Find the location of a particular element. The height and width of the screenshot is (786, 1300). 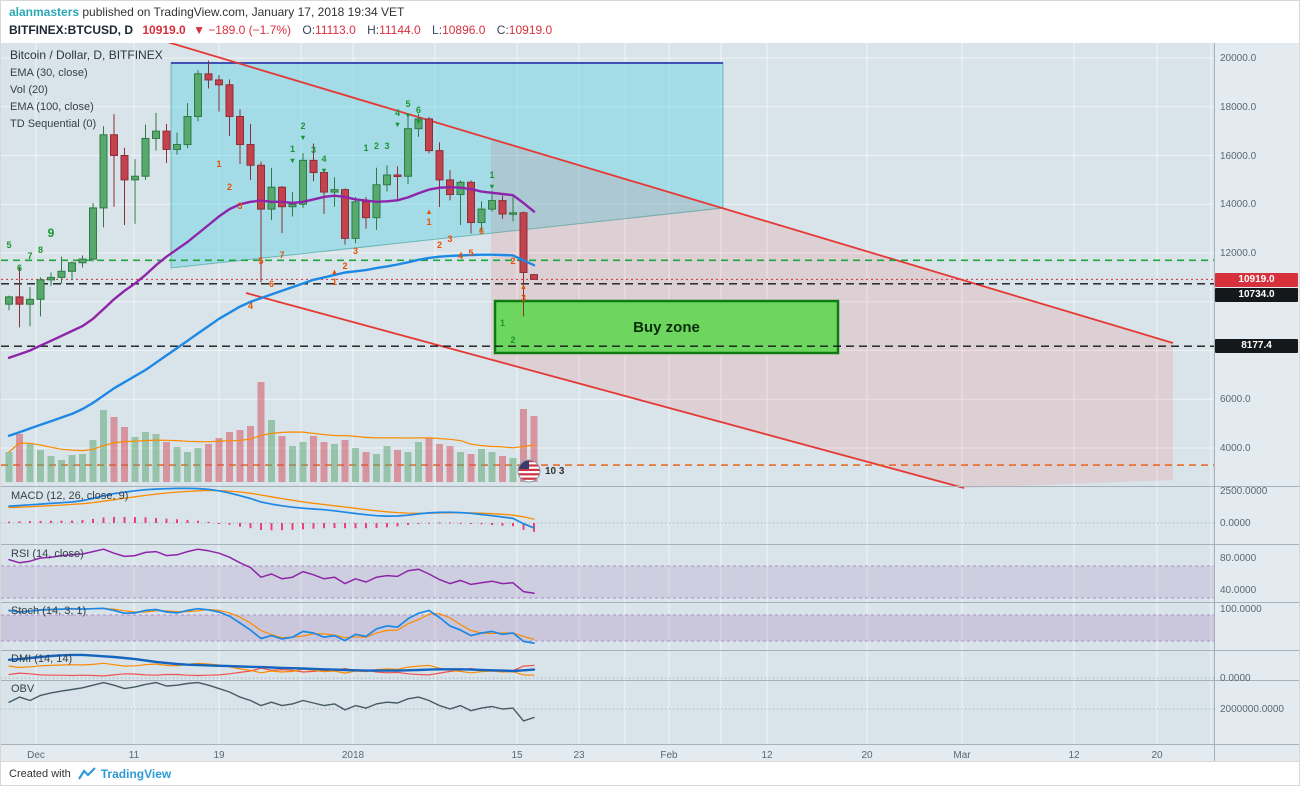

svg-text: Mar is located at coordinates (962, 755).